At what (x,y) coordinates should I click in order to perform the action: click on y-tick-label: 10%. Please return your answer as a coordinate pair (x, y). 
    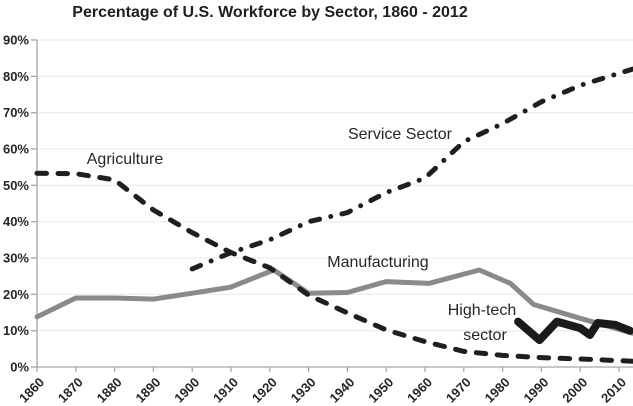
    Looking at the image, I should click on (16, 330).